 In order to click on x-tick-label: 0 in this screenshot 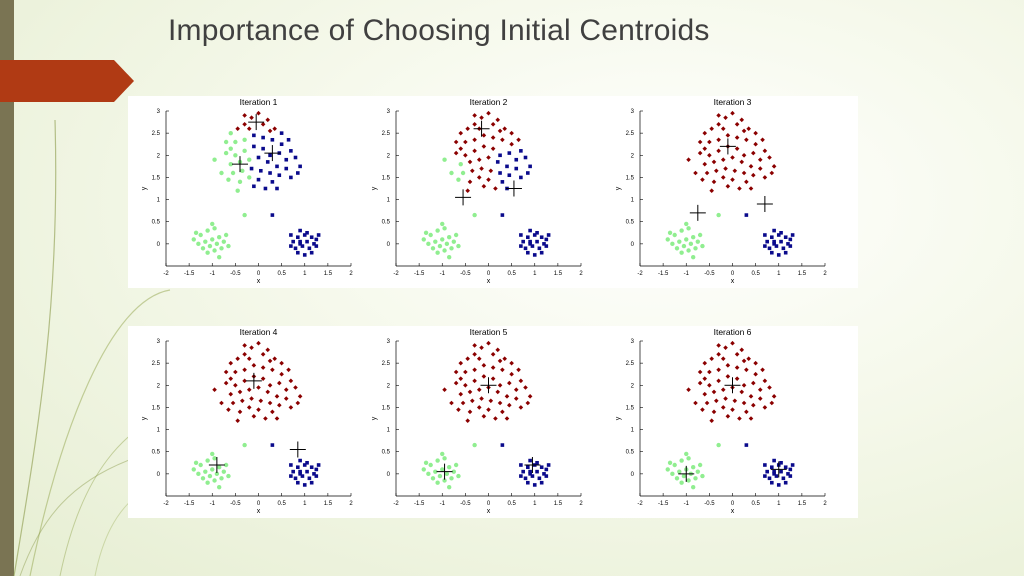, I will do `click(259, 504)`.